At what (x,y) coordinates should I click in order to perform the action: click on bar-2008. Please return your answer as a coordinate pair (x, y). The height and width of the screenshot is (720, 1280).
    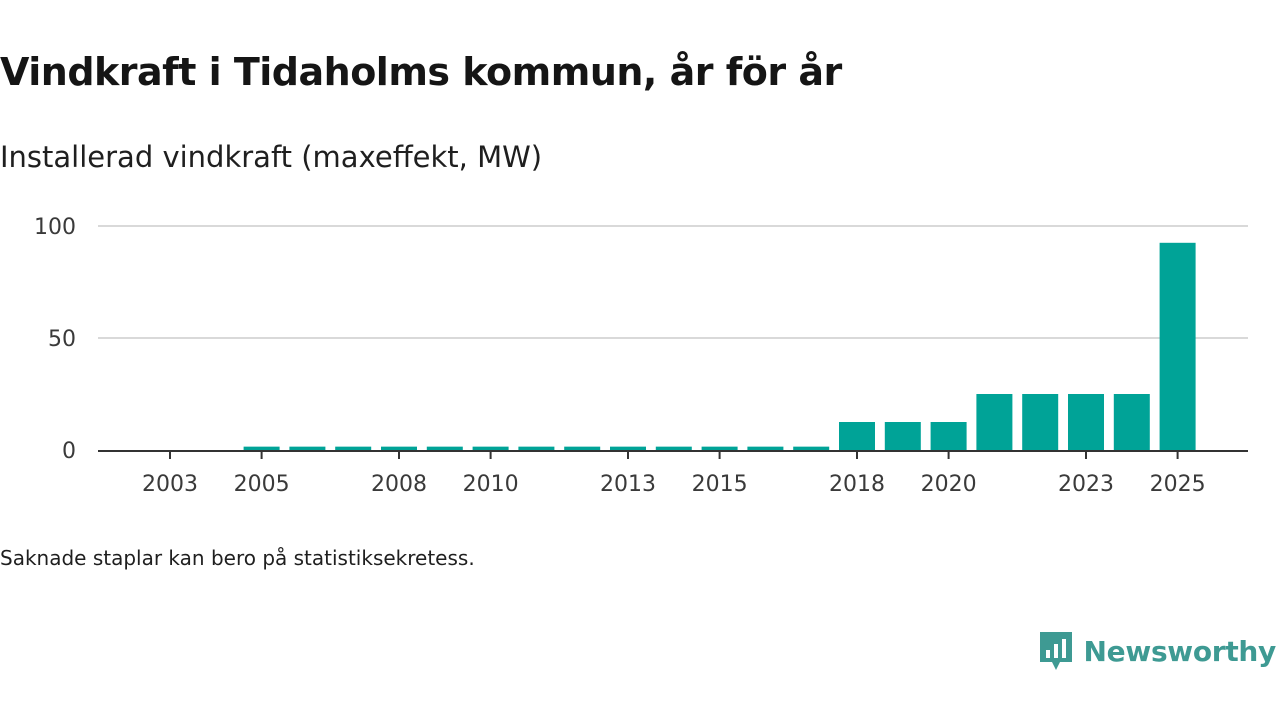
    Looking at the image, I should click on (399, 448).